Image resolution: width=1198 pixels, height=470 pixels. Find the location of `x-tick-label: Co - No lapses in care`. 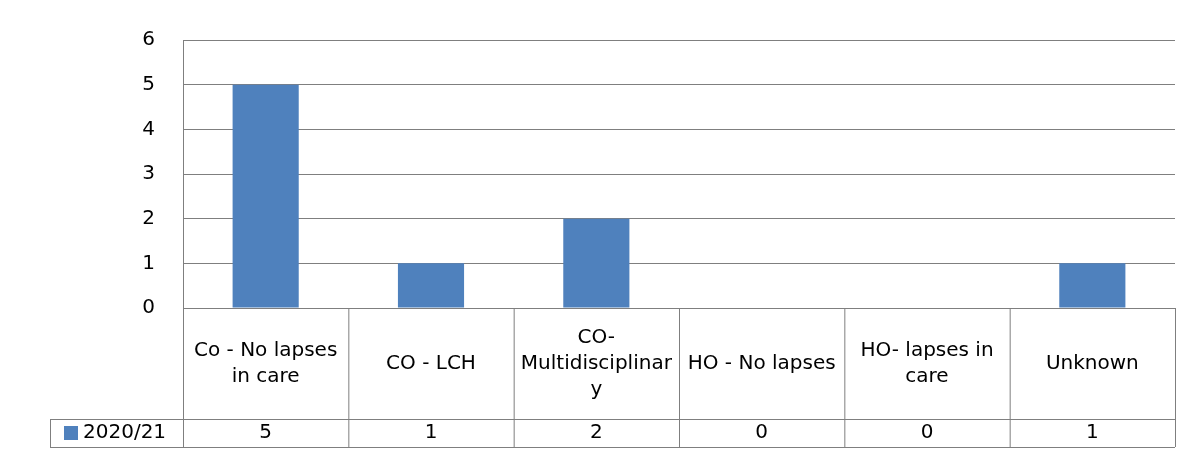

x-tick-label: Co - No lapses in care is located at coordinates (265, 361).